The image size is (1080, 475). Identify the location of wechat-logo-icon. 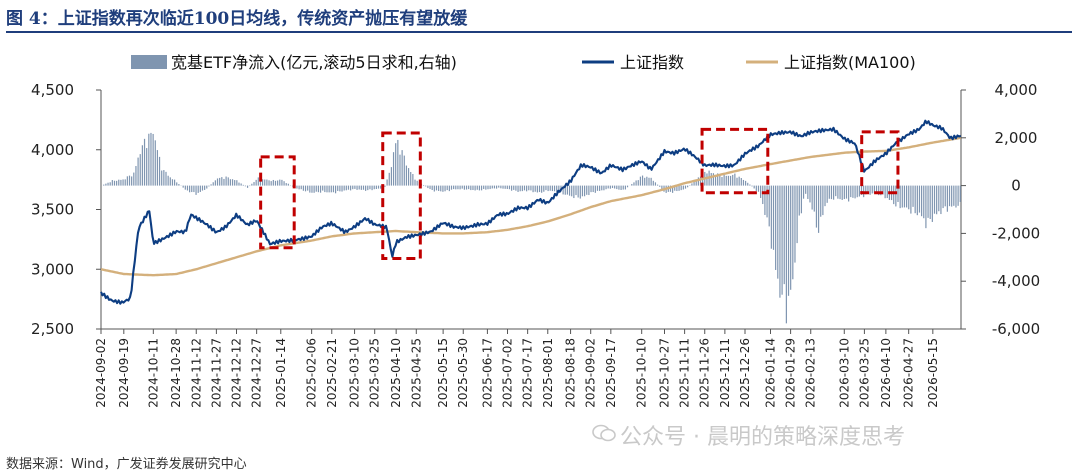
(604, 433).